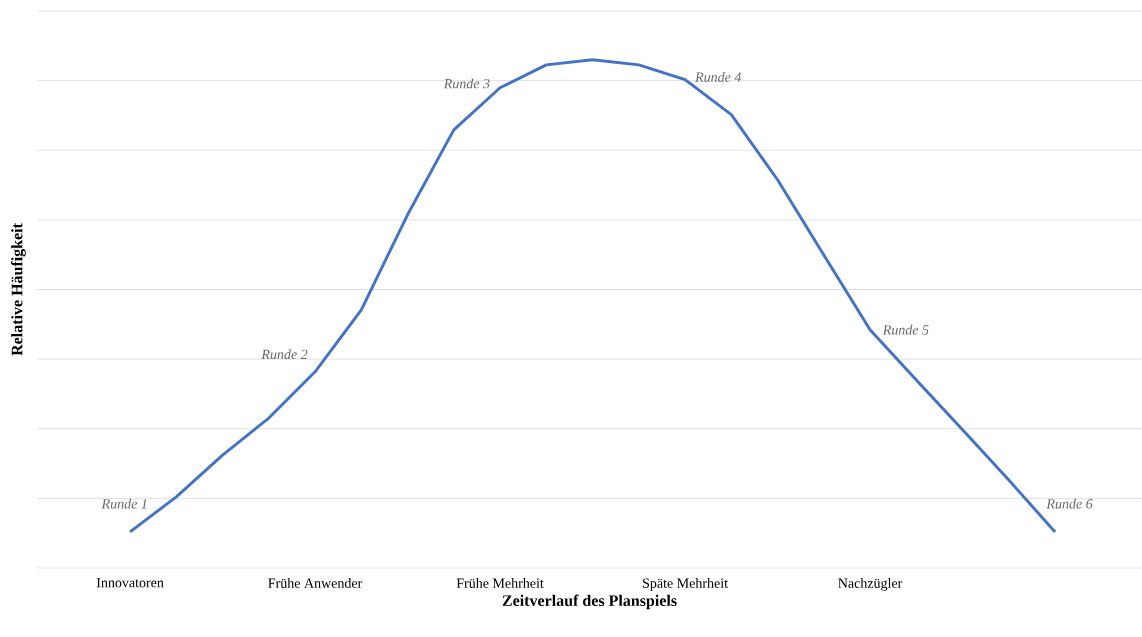 This screenshot has height=637, width=1142. I want to click on y-axis-title: Relative Häufigkeit, so click(18, 289).